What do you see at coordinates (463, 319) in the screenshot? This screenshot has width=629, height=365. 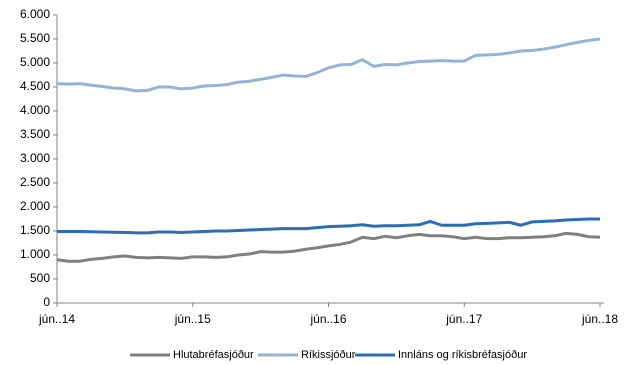 I see `x-tick-label: jún..17` at bounding box center [463, 319].